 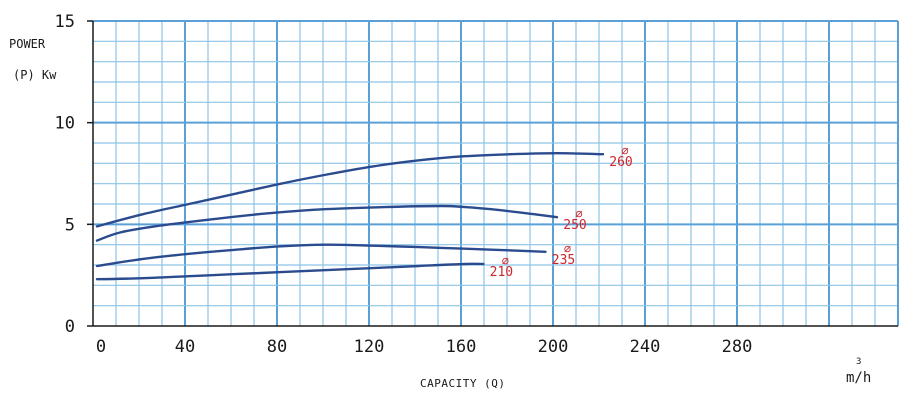 What do you see at coordinates (27, 44) in the screenshot?
I see `y-axis-label-line1: POWER` at bounding box center [27, 44].